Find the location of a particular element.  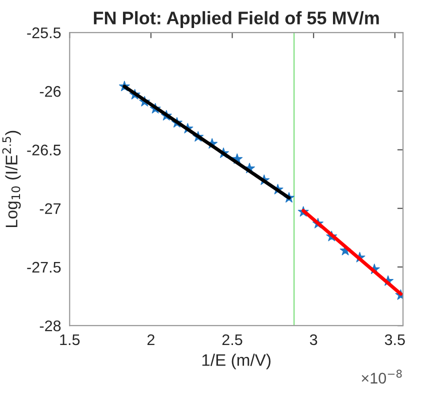

y-tick-label: -27.5 is located at coordinates (44, 267).